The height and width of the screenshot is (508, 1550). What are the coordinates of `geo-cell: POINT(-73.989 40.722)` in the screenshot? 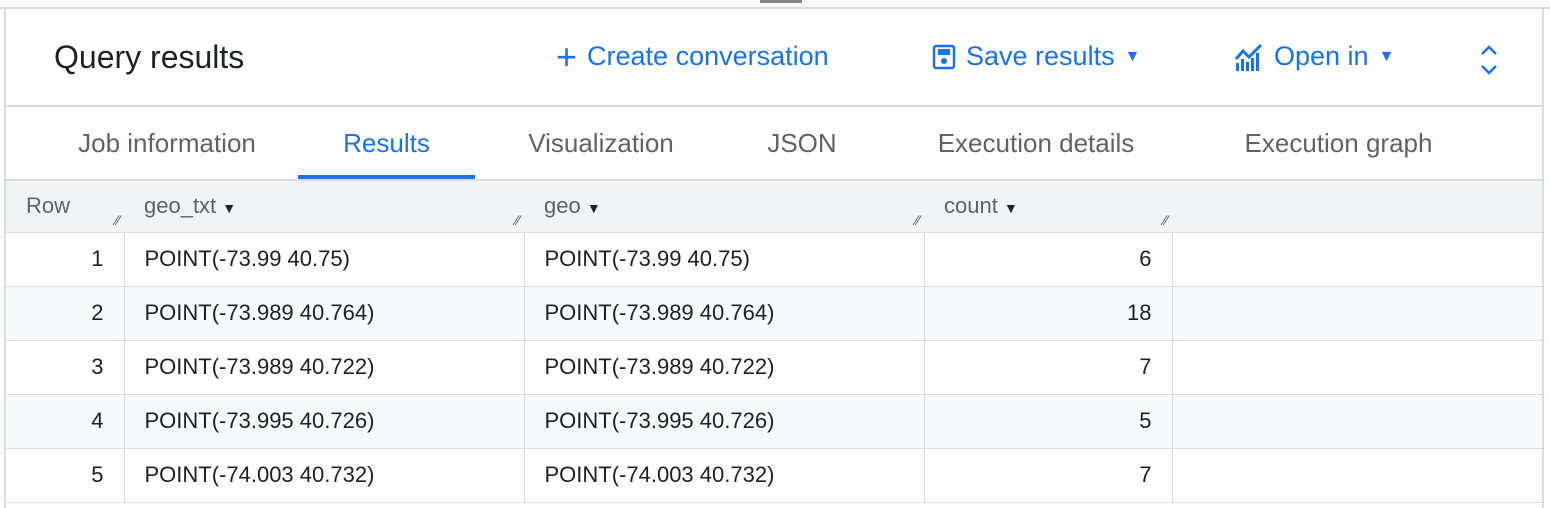 It's located at (724, 367).